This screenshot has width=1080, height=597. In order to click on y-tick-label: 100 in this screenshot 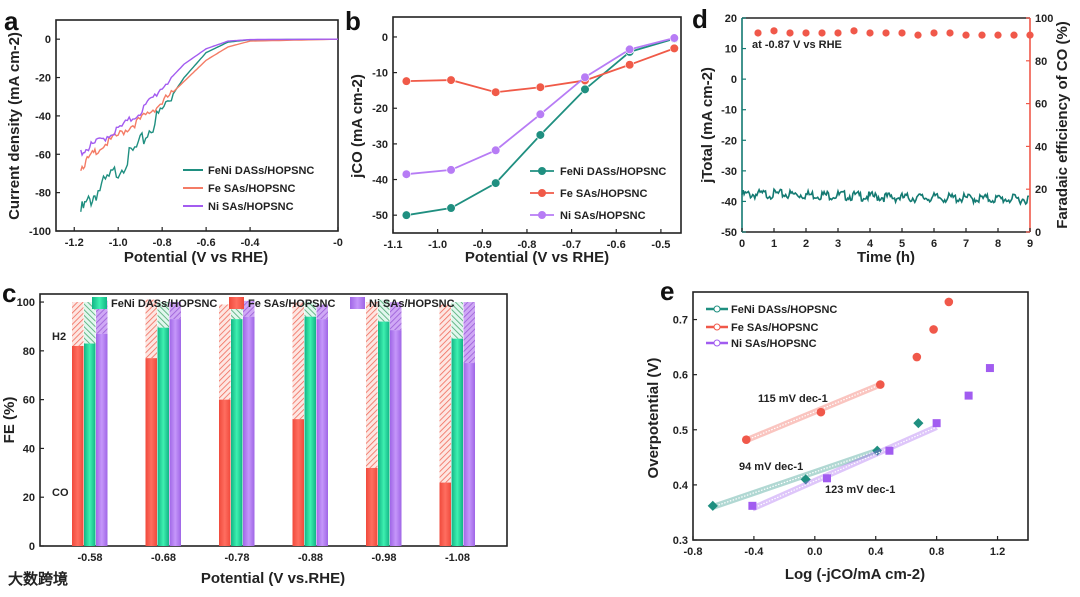, I will do `click(1044, 19)`.